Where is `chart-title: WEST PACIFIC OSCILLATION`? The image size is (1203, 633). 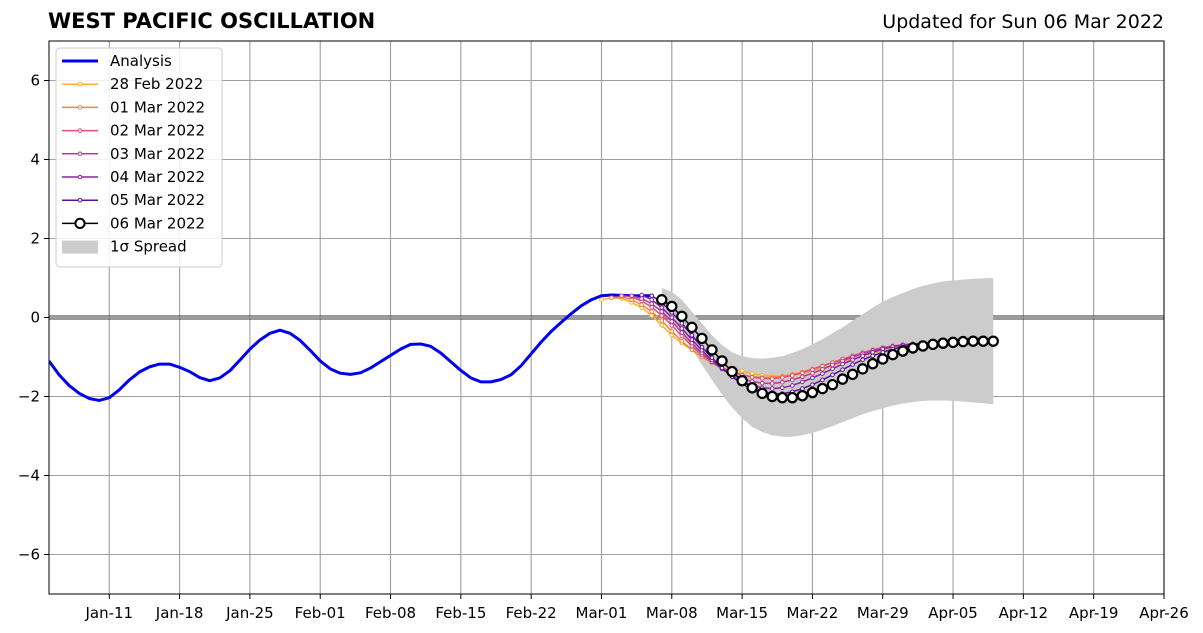
chart-title: WEST PACIFIC OSCILLATION is located at coordinates (212, 21).